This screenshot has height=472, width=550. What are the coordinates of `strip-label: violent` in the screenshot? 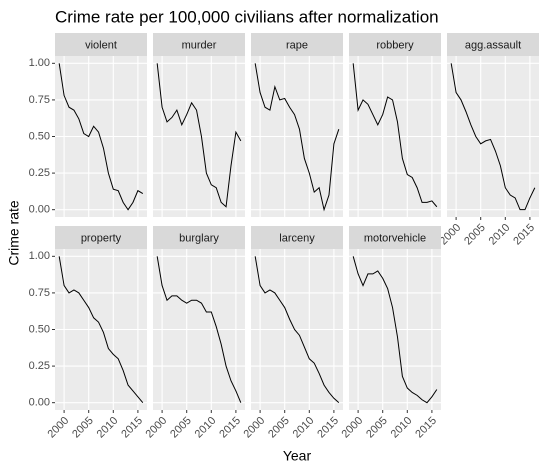 It's located at (101, 45).